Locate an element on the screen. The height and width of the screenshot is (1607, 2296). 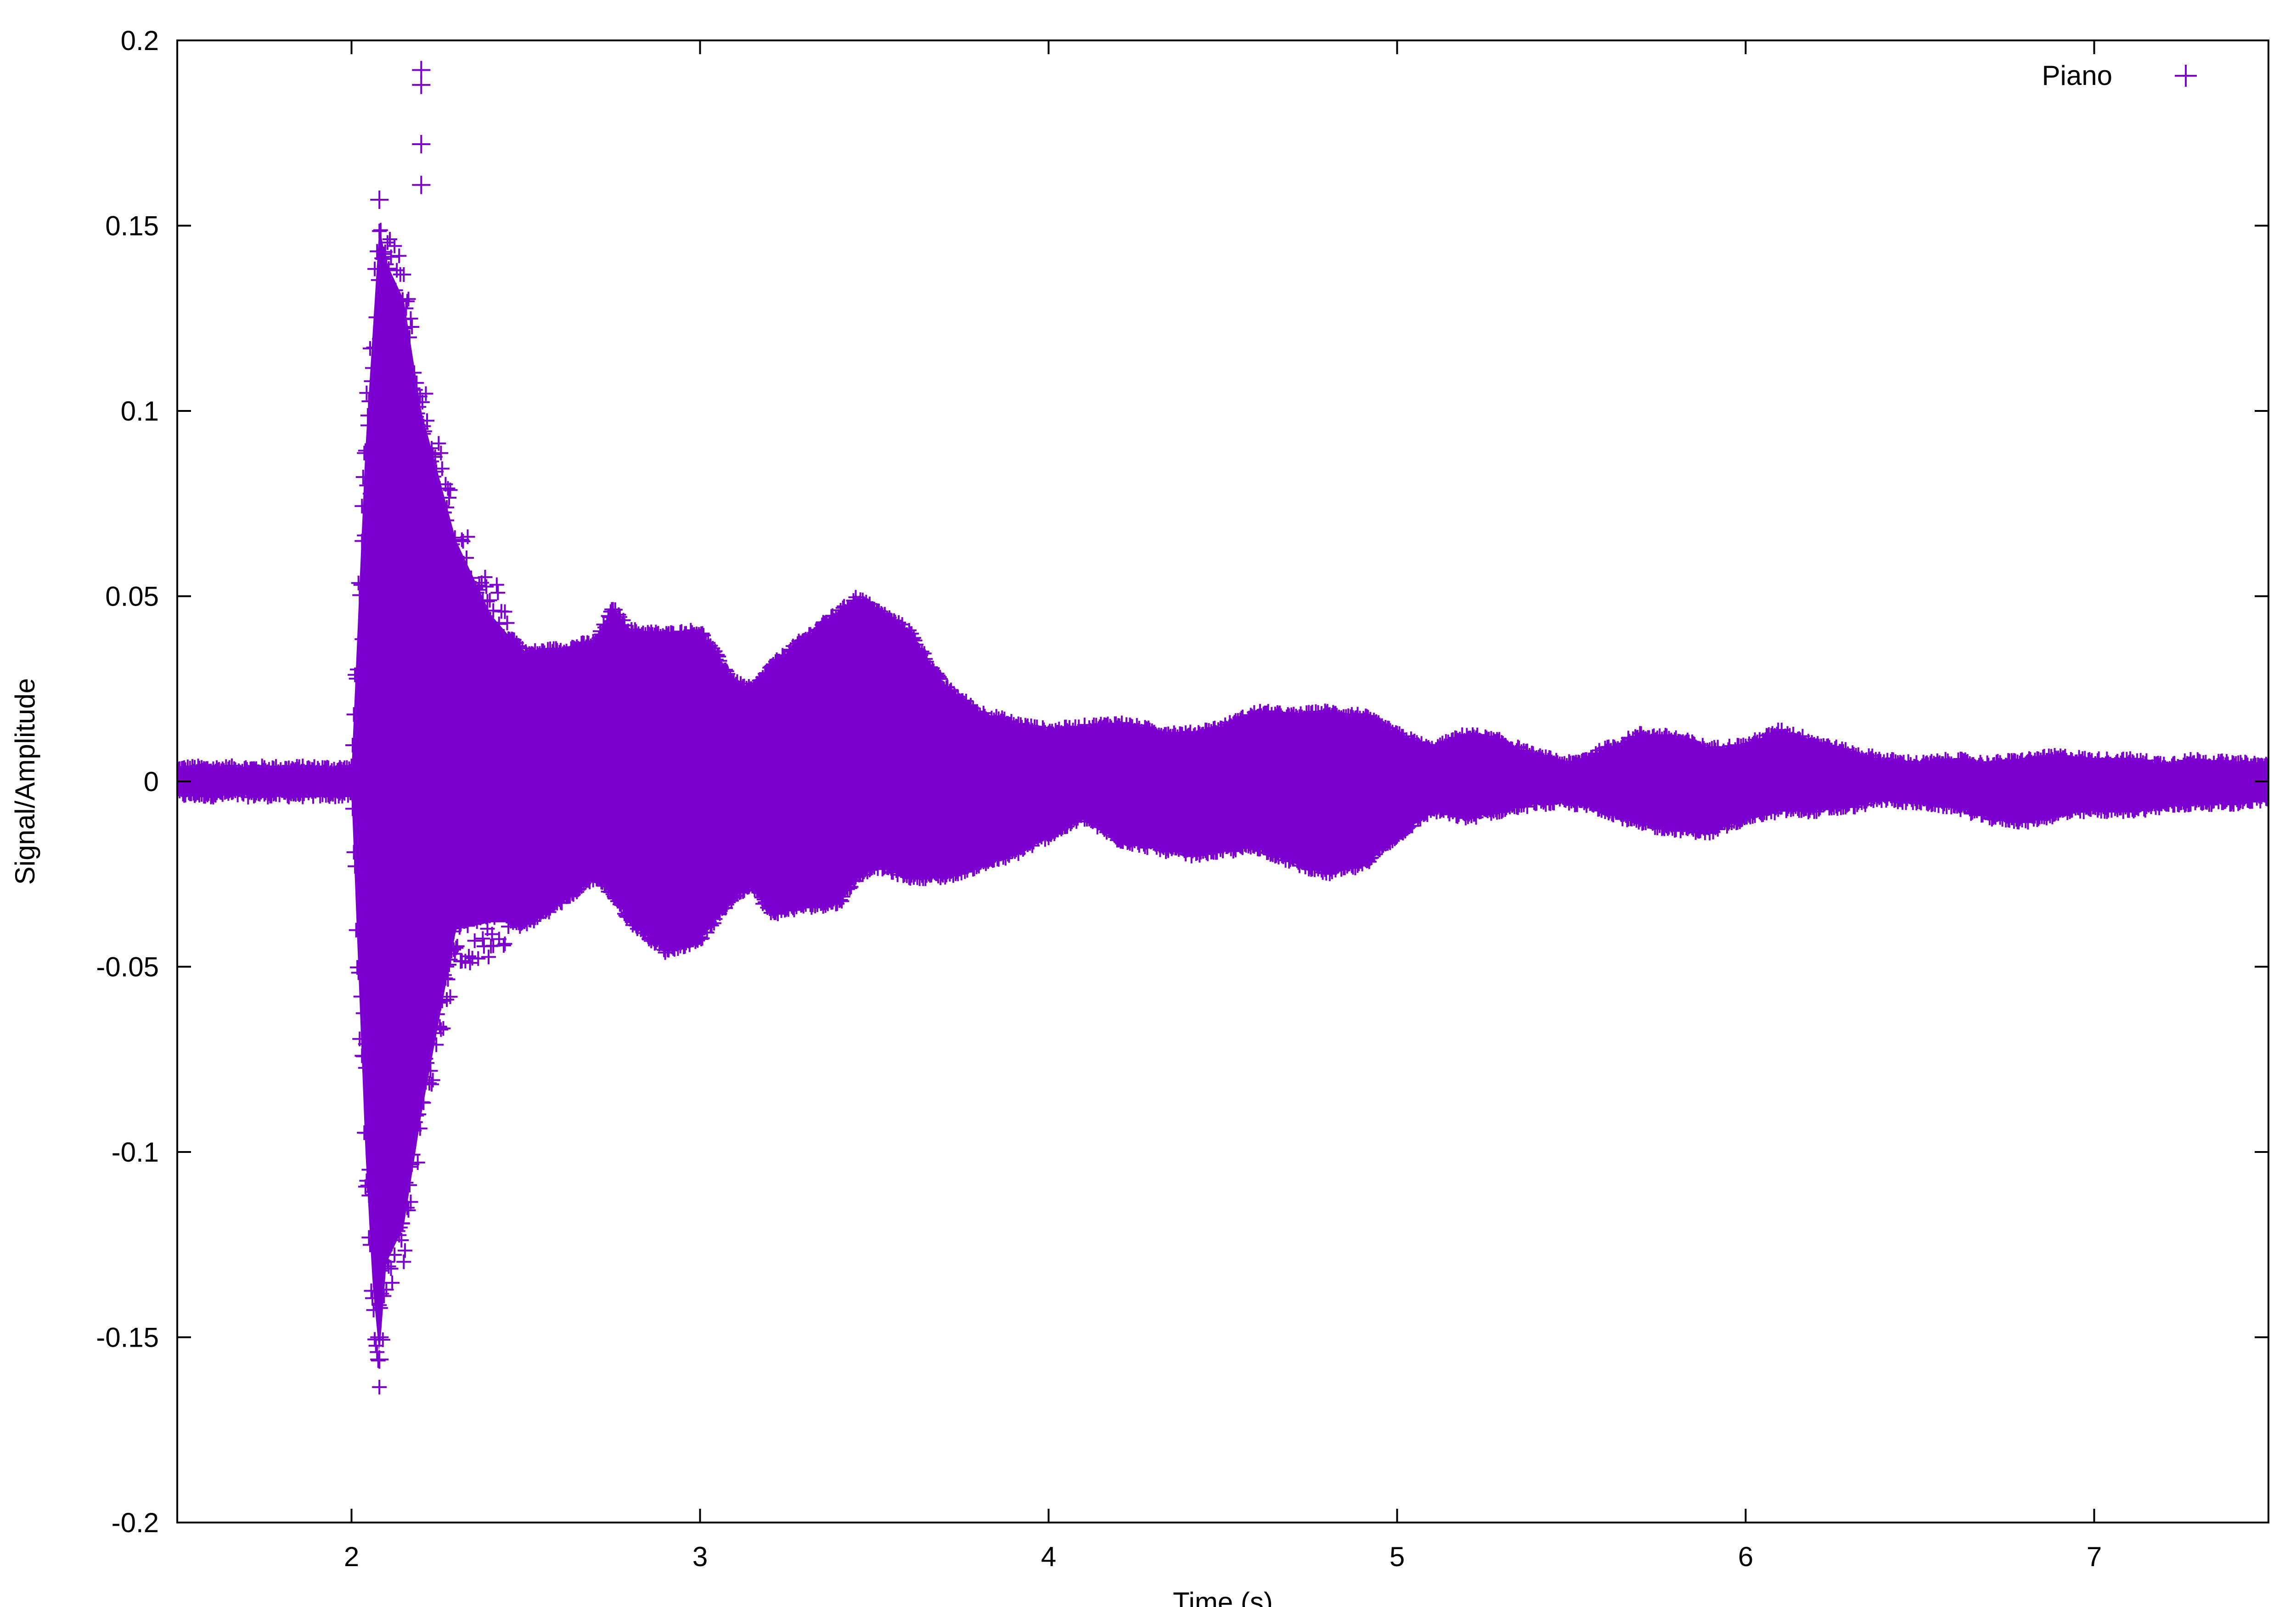
y-tick-label-6: 0.1 is located at coordinates (140, 411).